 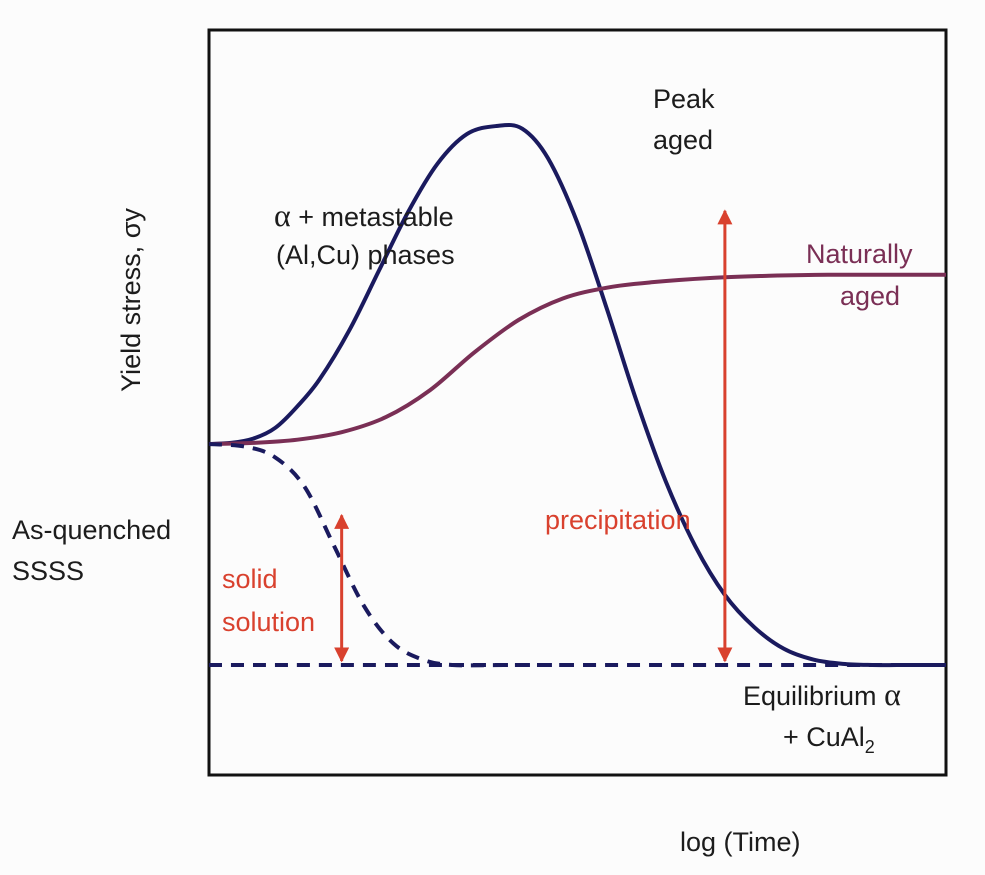 I want to click on annotation-equilibrium-line2: + CuAl2, so click(x=829, y=739).